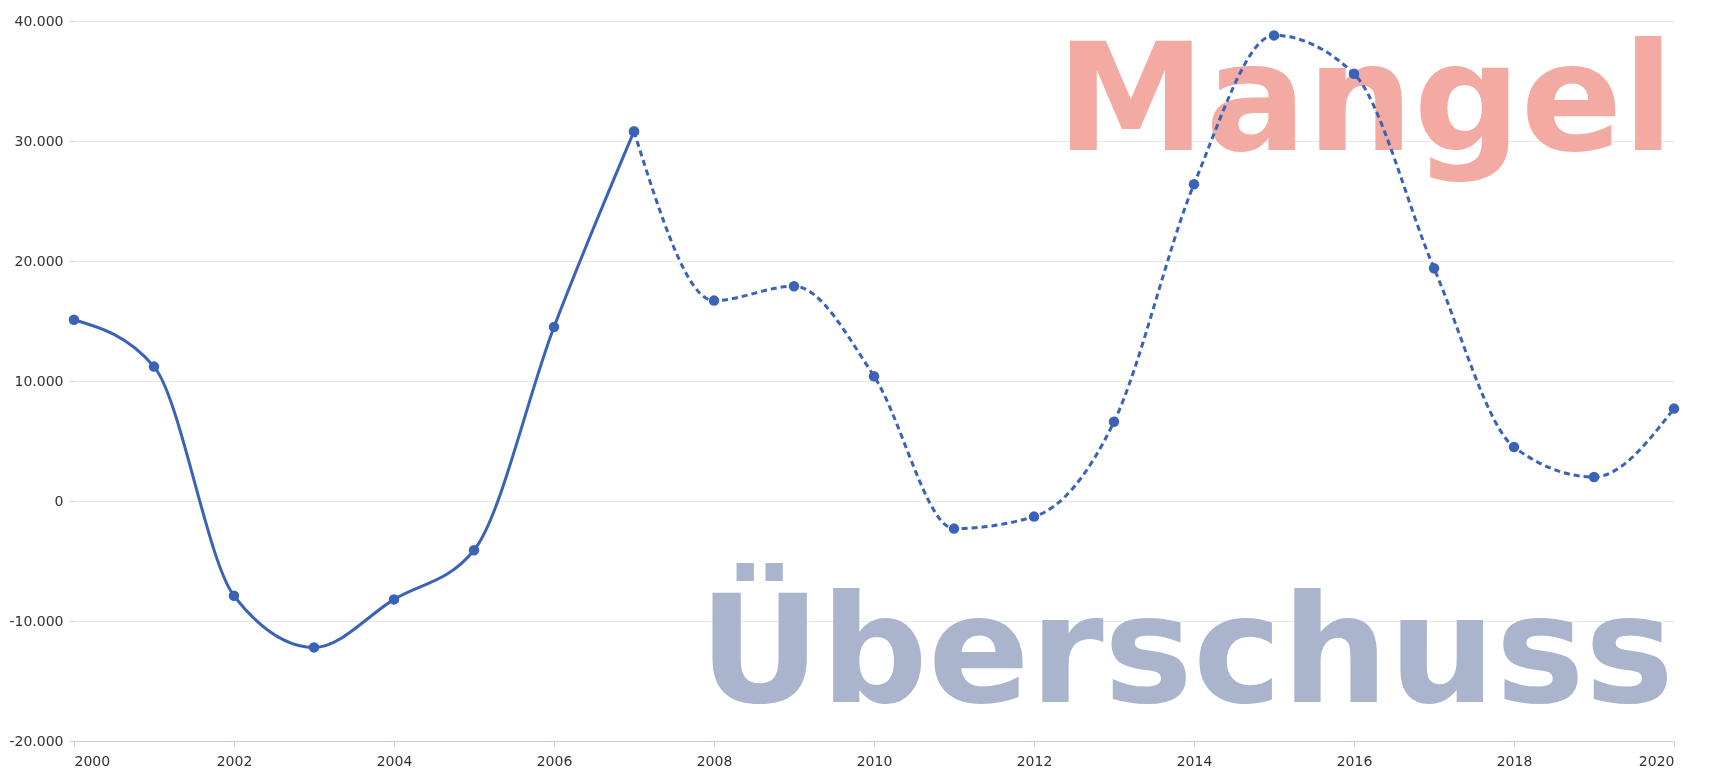 The height and width of the screenshot is (784, 1717). I want to click on x-tick-label: 2012, so click(1034, 760).